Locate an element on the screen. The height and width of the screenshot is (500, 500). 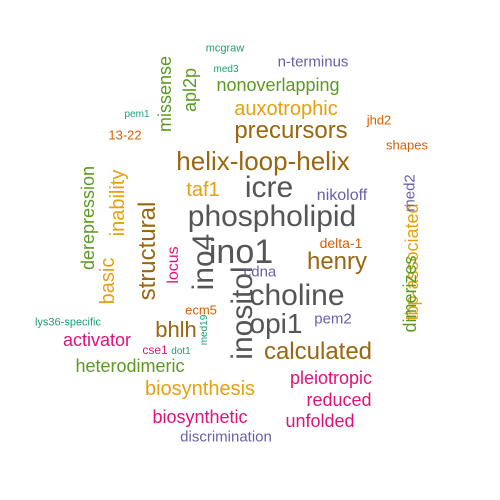
word-icre: icre is located at coordinates (269, 187).